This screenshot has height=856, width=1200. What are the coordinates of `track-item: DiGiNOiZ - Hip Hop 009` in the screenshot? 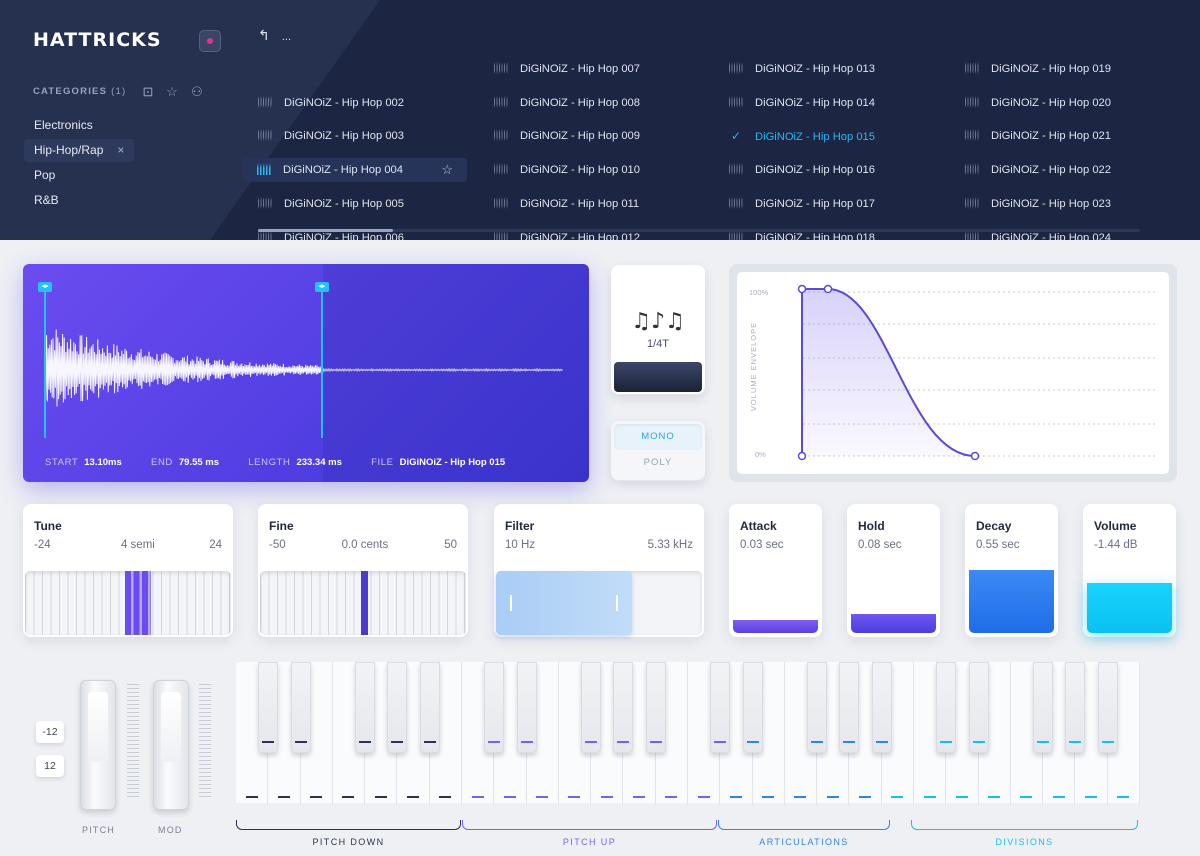 It's located at (567, 136).